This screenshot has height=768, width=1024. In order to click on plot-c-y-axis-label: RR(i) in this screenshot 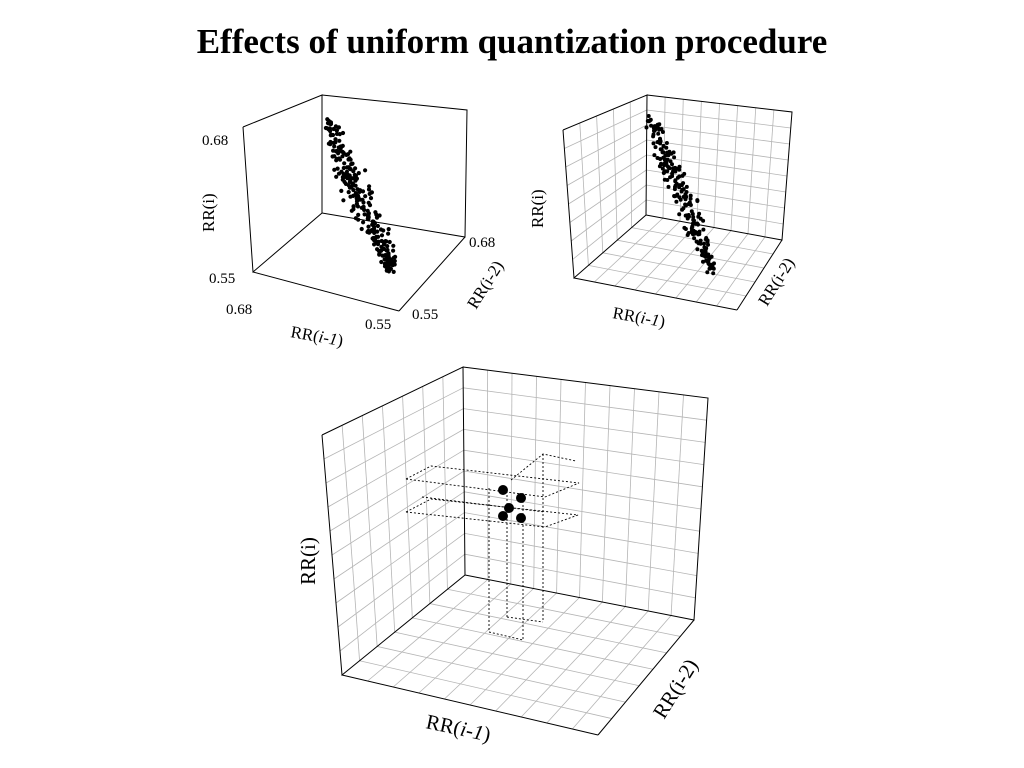, I will do `click(308, 561)`.